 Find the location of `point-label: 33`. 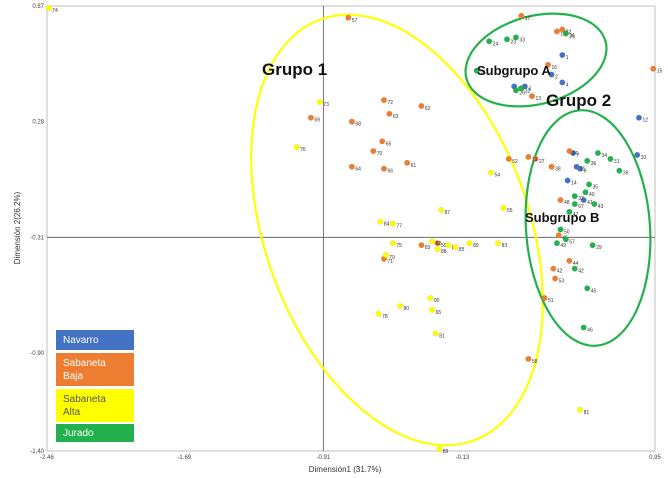

point-label: 33 is located at coordinates (522, 40).